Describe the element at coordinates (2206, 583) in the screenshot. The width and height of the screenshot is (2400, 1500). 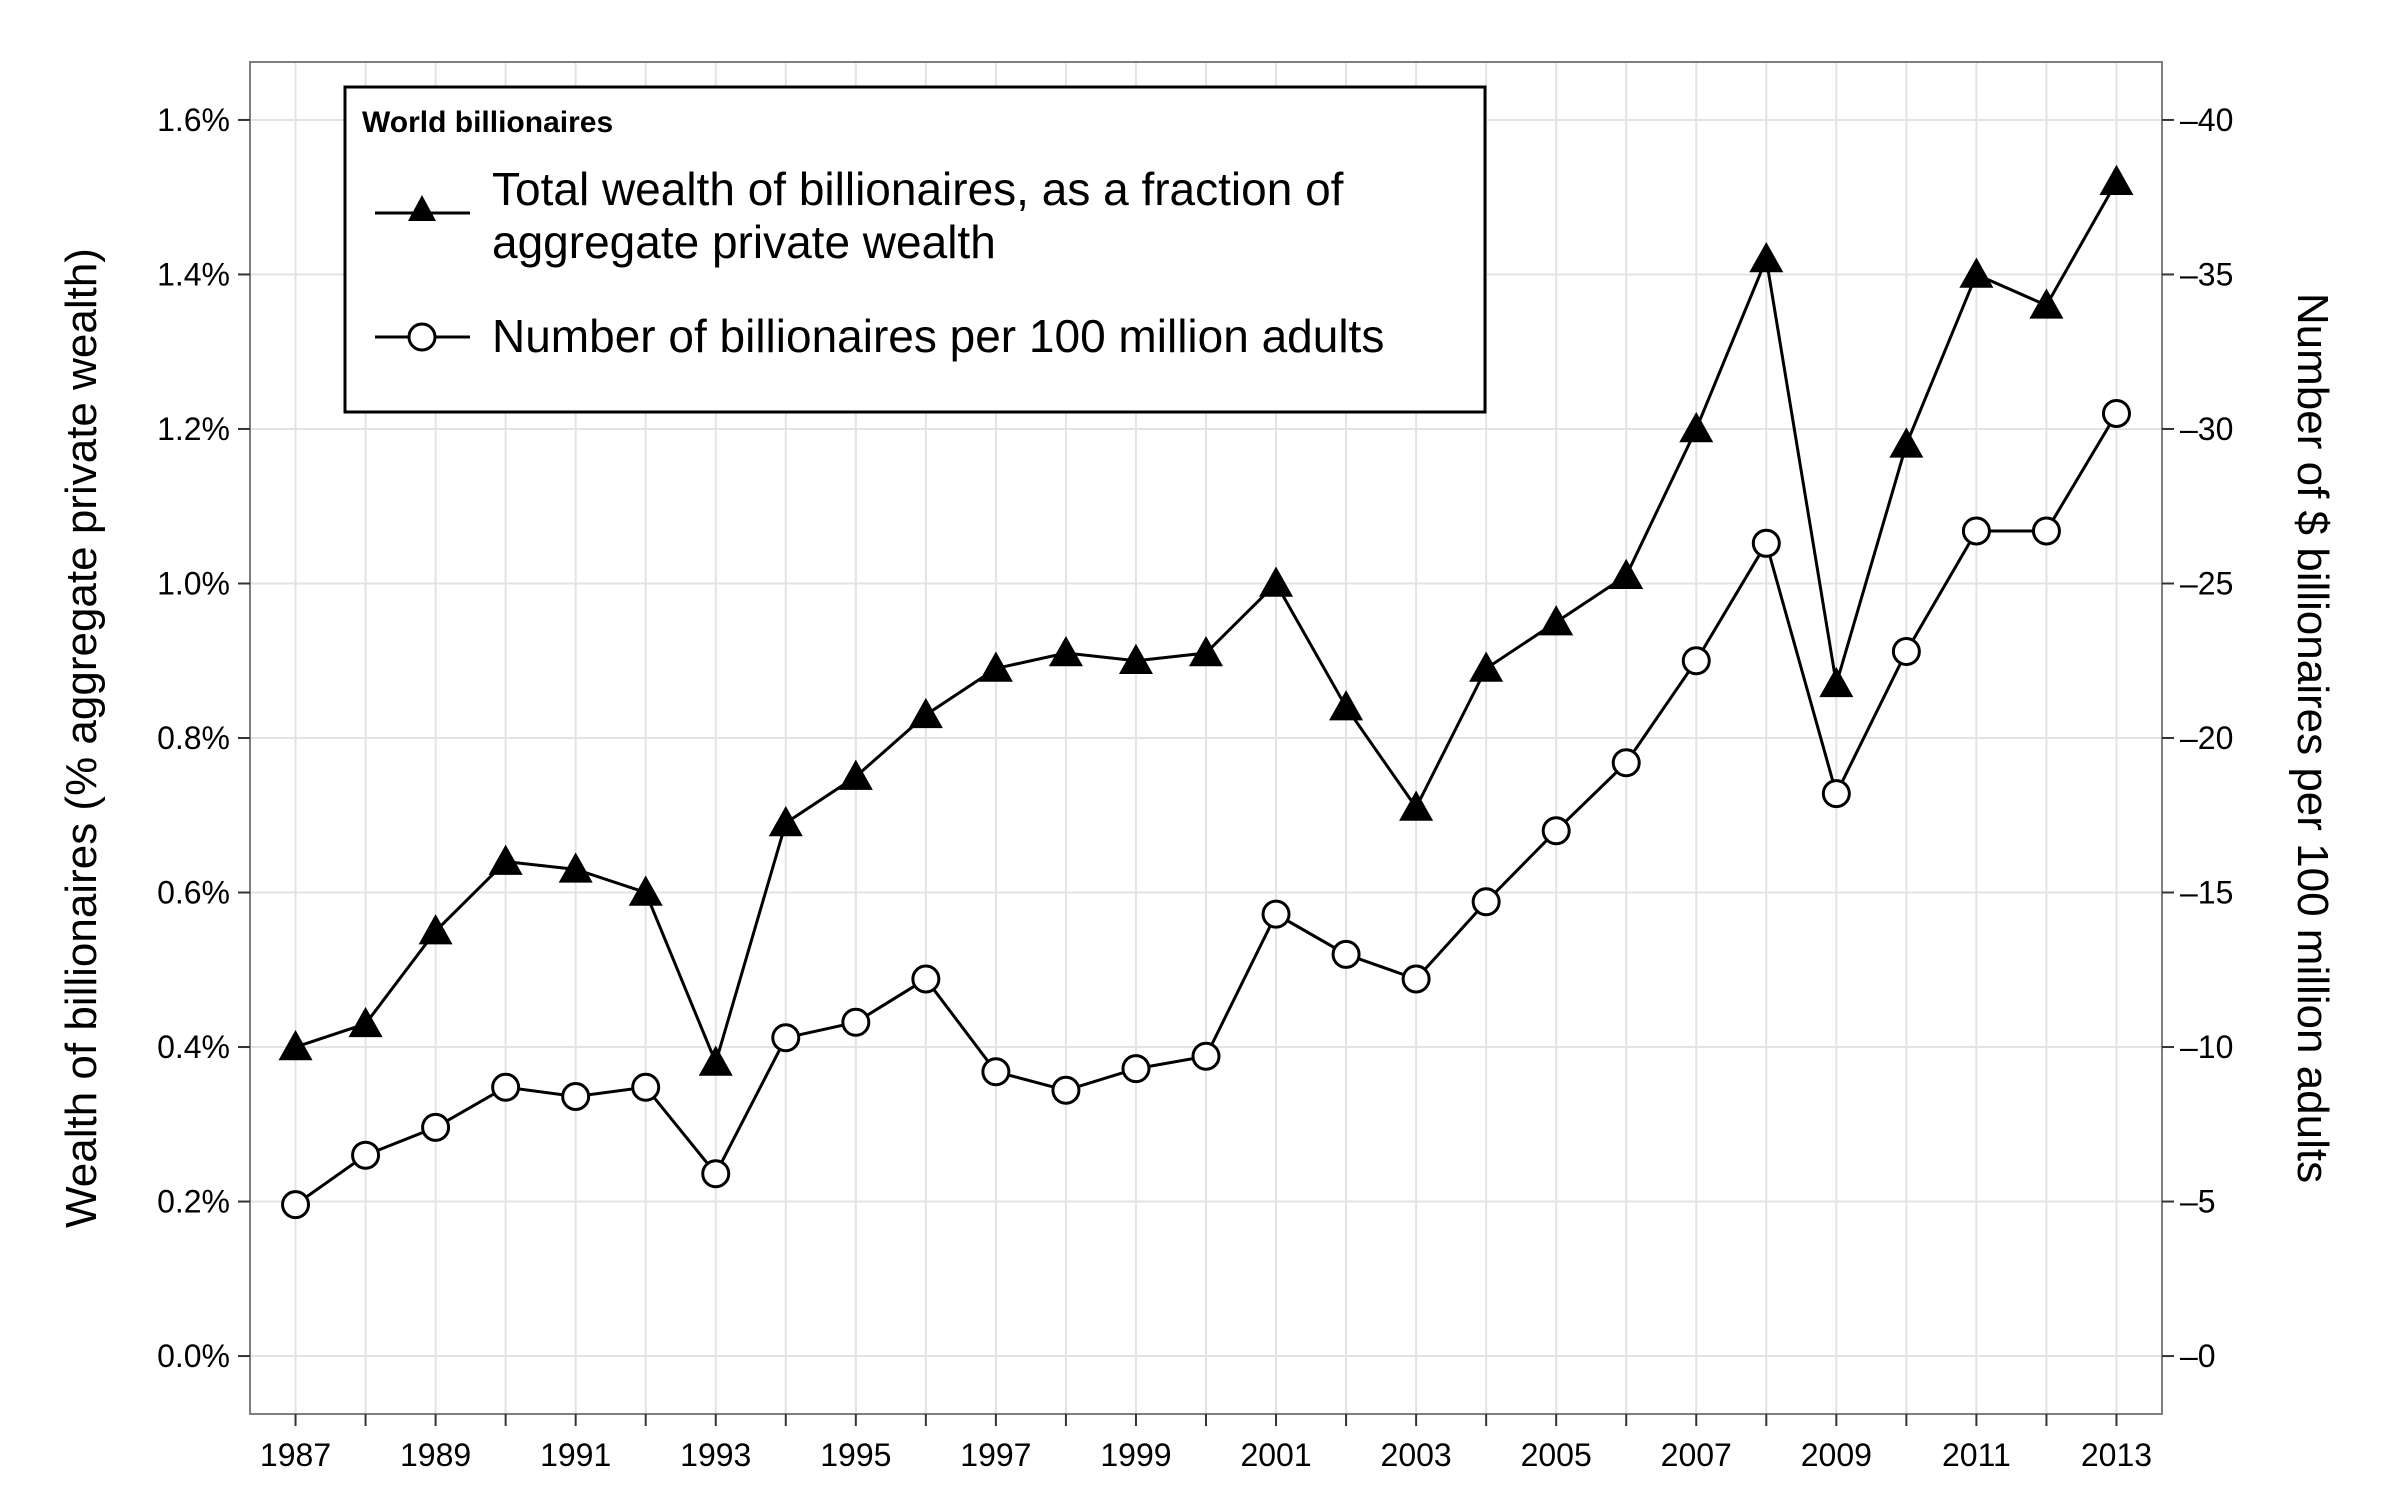
I see `right-axis-tick-label: –25` at that location.